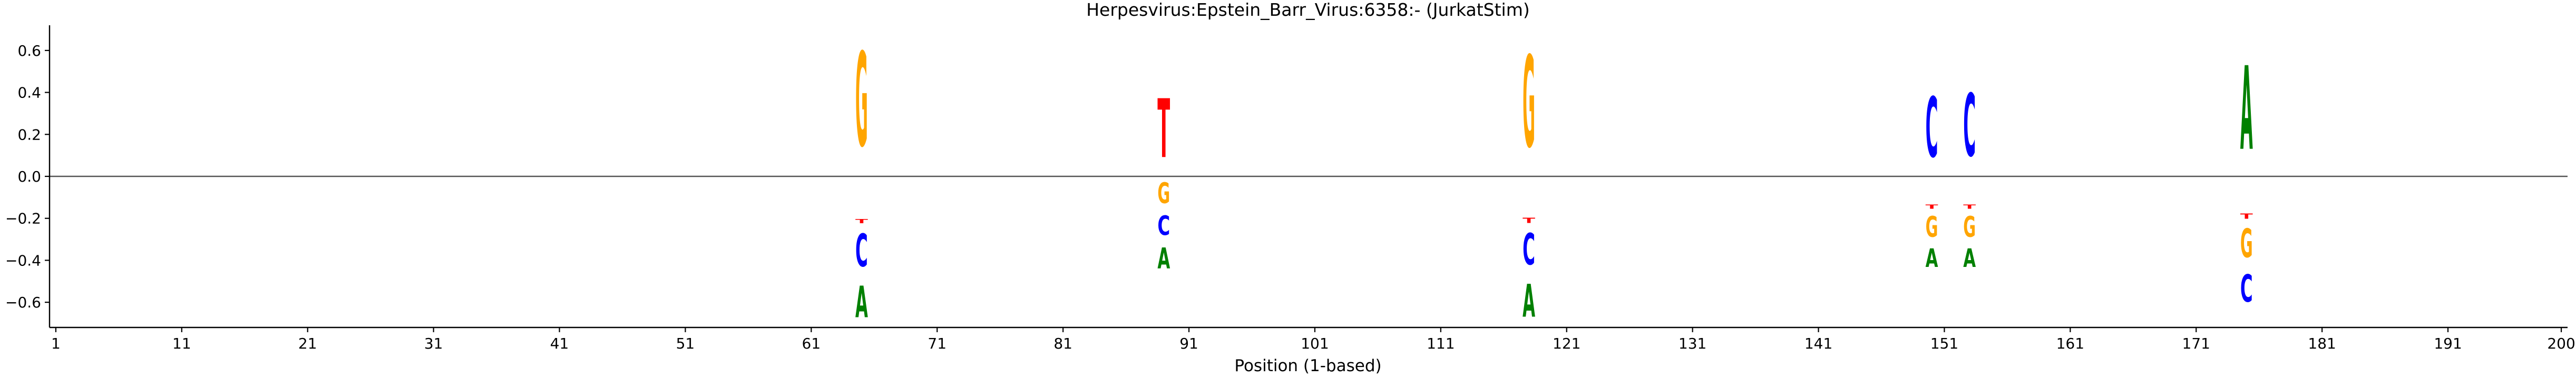 The width and height of the screenshot is (2576, 378). Describe the element at coordinates (56, 344) in the screenshot. I see `x-tick-label: 1` at that location.